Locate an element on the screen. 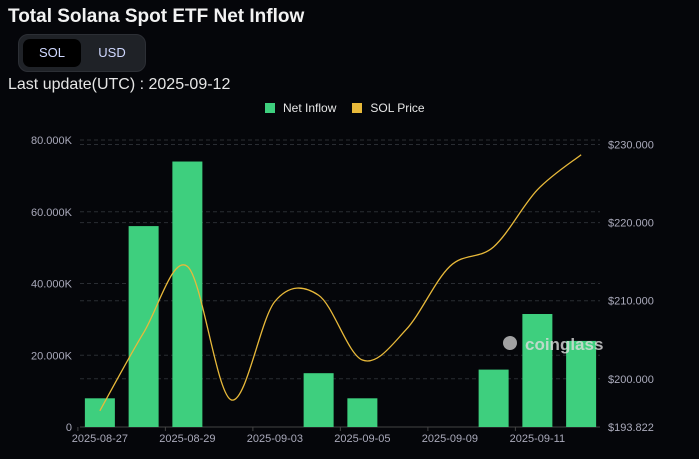 The width and height of the screenshot is (699, 459). x-tick-label: 2025-09-09 is located at coordinates (450, 439).